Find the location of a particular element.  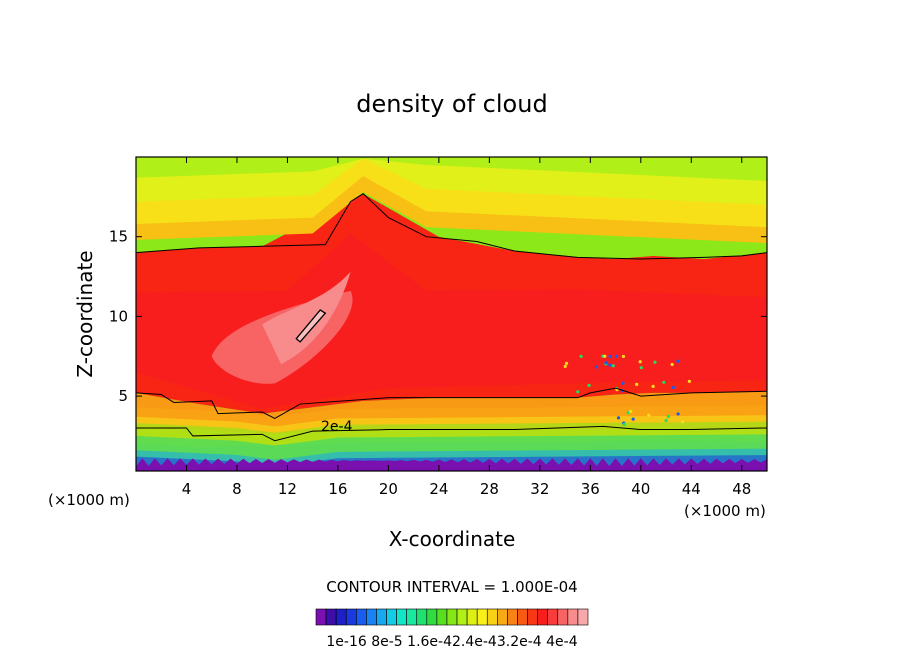

chart-title: density of cloud is located at coordinates (451, 104).